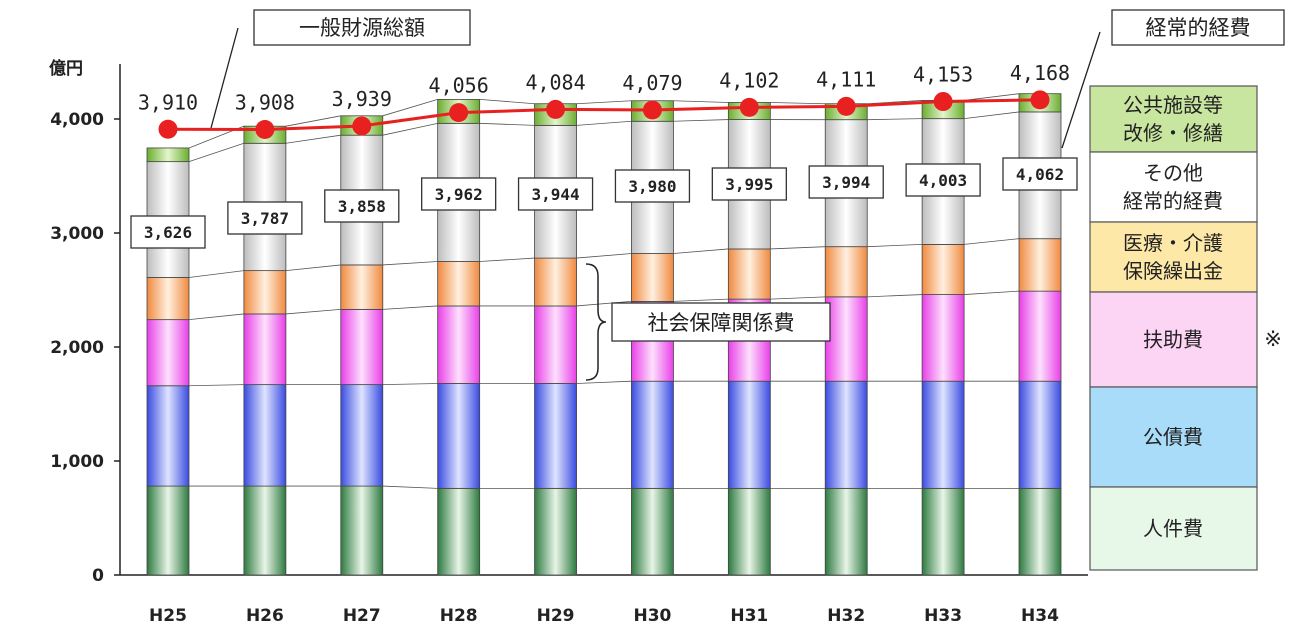 The image size is (1303, 632). I want to click on legend-label: 改修・修繕, so click(1173, 133).